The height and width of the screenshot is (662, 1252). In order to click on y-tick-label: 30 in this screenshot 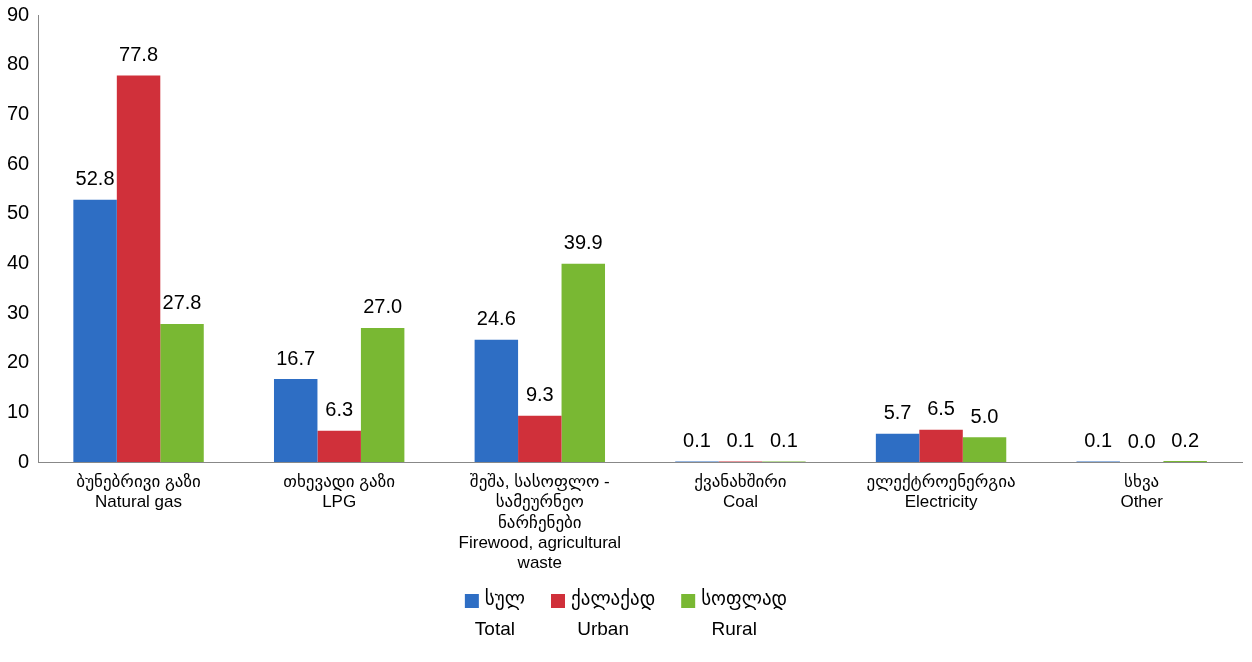, I will do `click(18, 311)`.